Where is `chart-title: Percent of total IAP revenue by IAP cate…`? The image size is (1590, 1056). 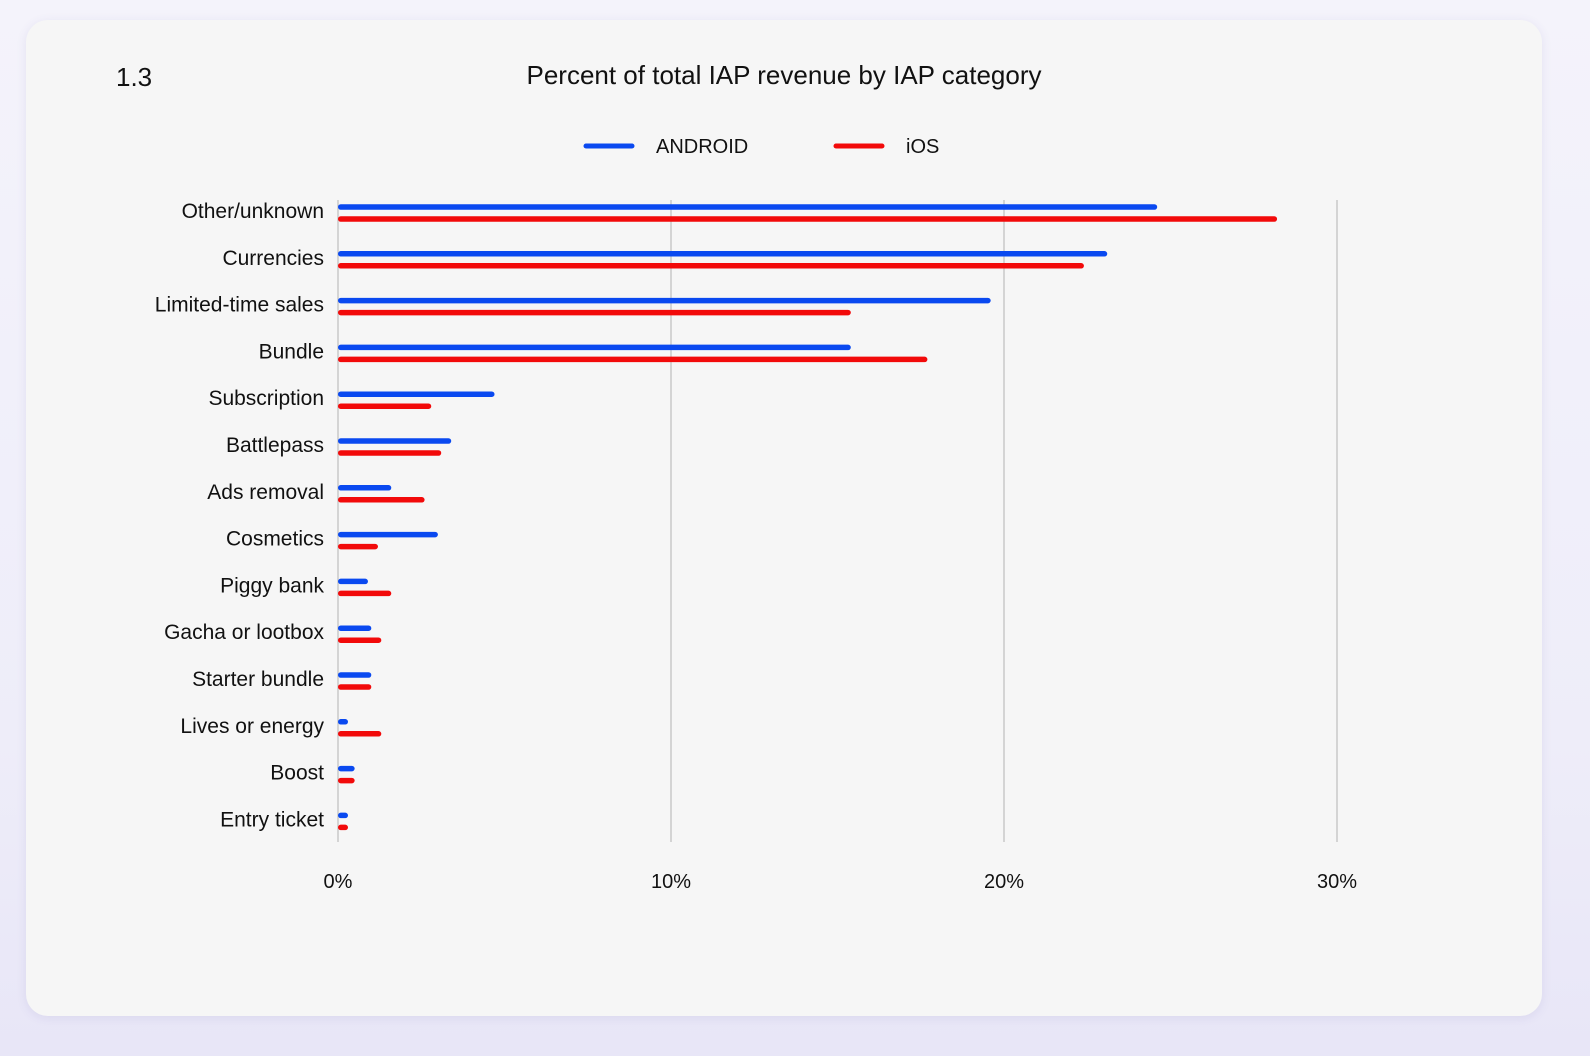 chart-title: Percent of total IAP revenue by IAP cate… is located at coordinates (784, 75).